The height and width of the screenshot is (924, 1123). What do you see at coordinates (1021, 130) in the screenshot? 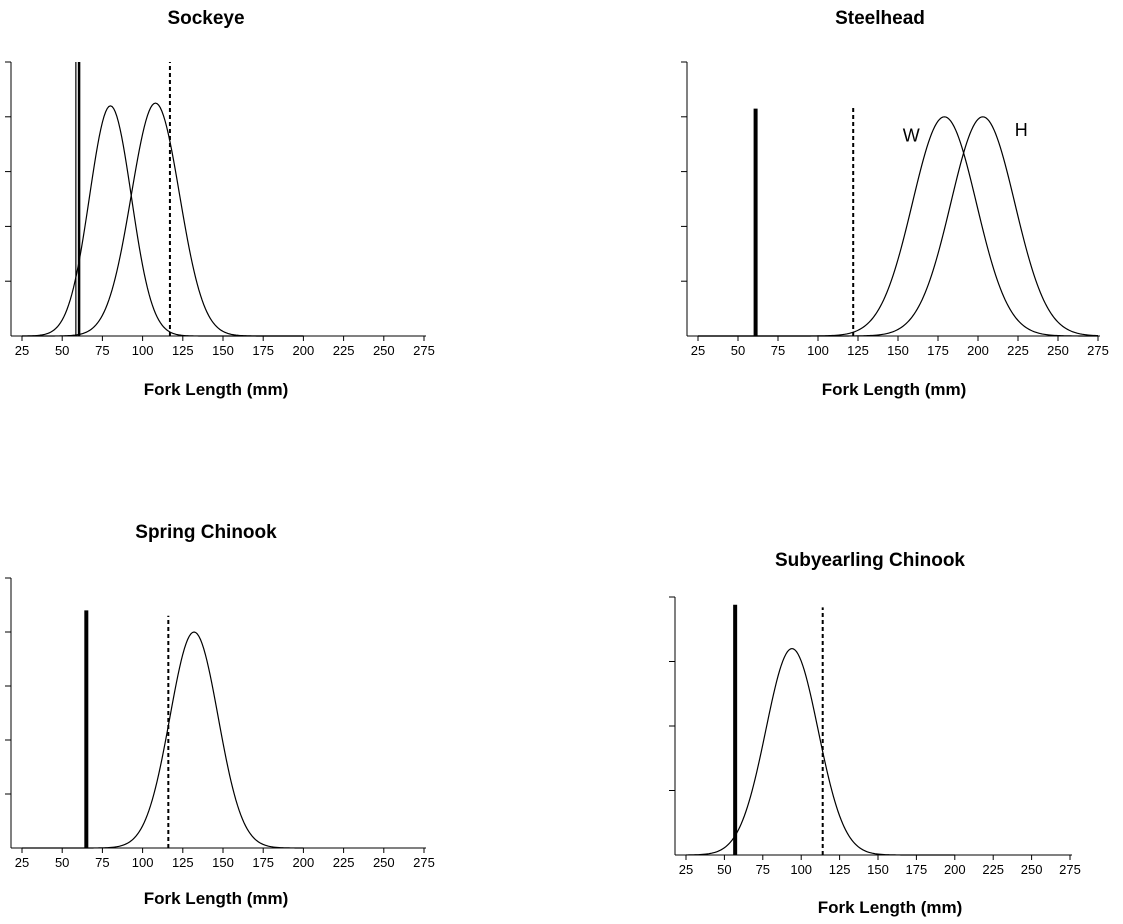
I see `annotation-label: H` at bounding box center [1021, 130].